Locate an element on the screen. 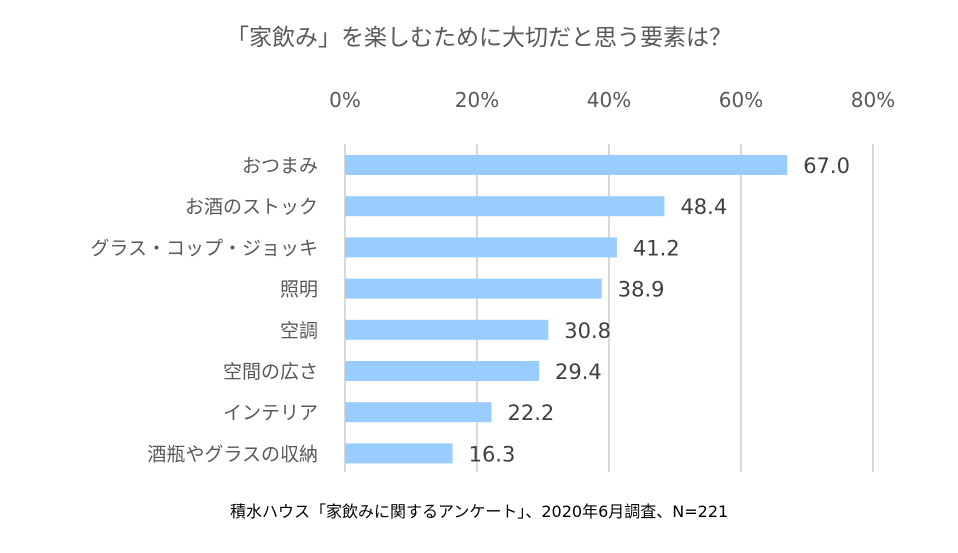 The image size is (958, 553). data-label: 48.4 is located at coordinates (703, 207).